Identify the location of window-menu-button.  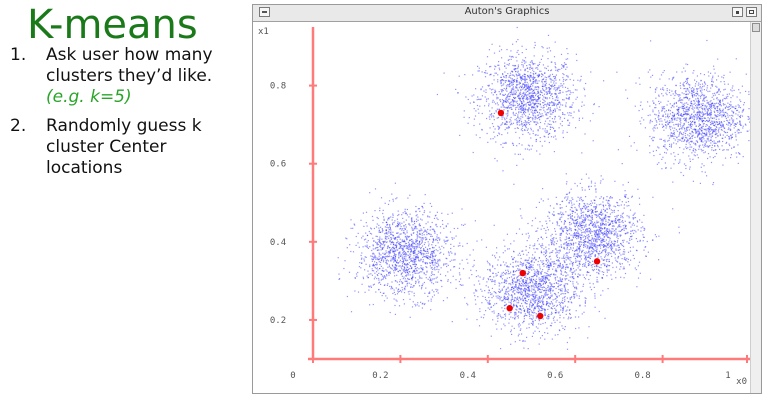
(264, 12).